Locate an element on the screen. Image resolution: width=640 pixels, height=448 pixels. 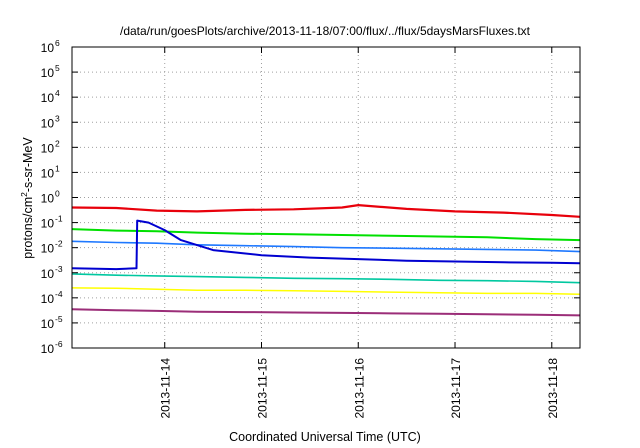
x-tick-label: 2013-11-17 is located at coordinates (456, 388).